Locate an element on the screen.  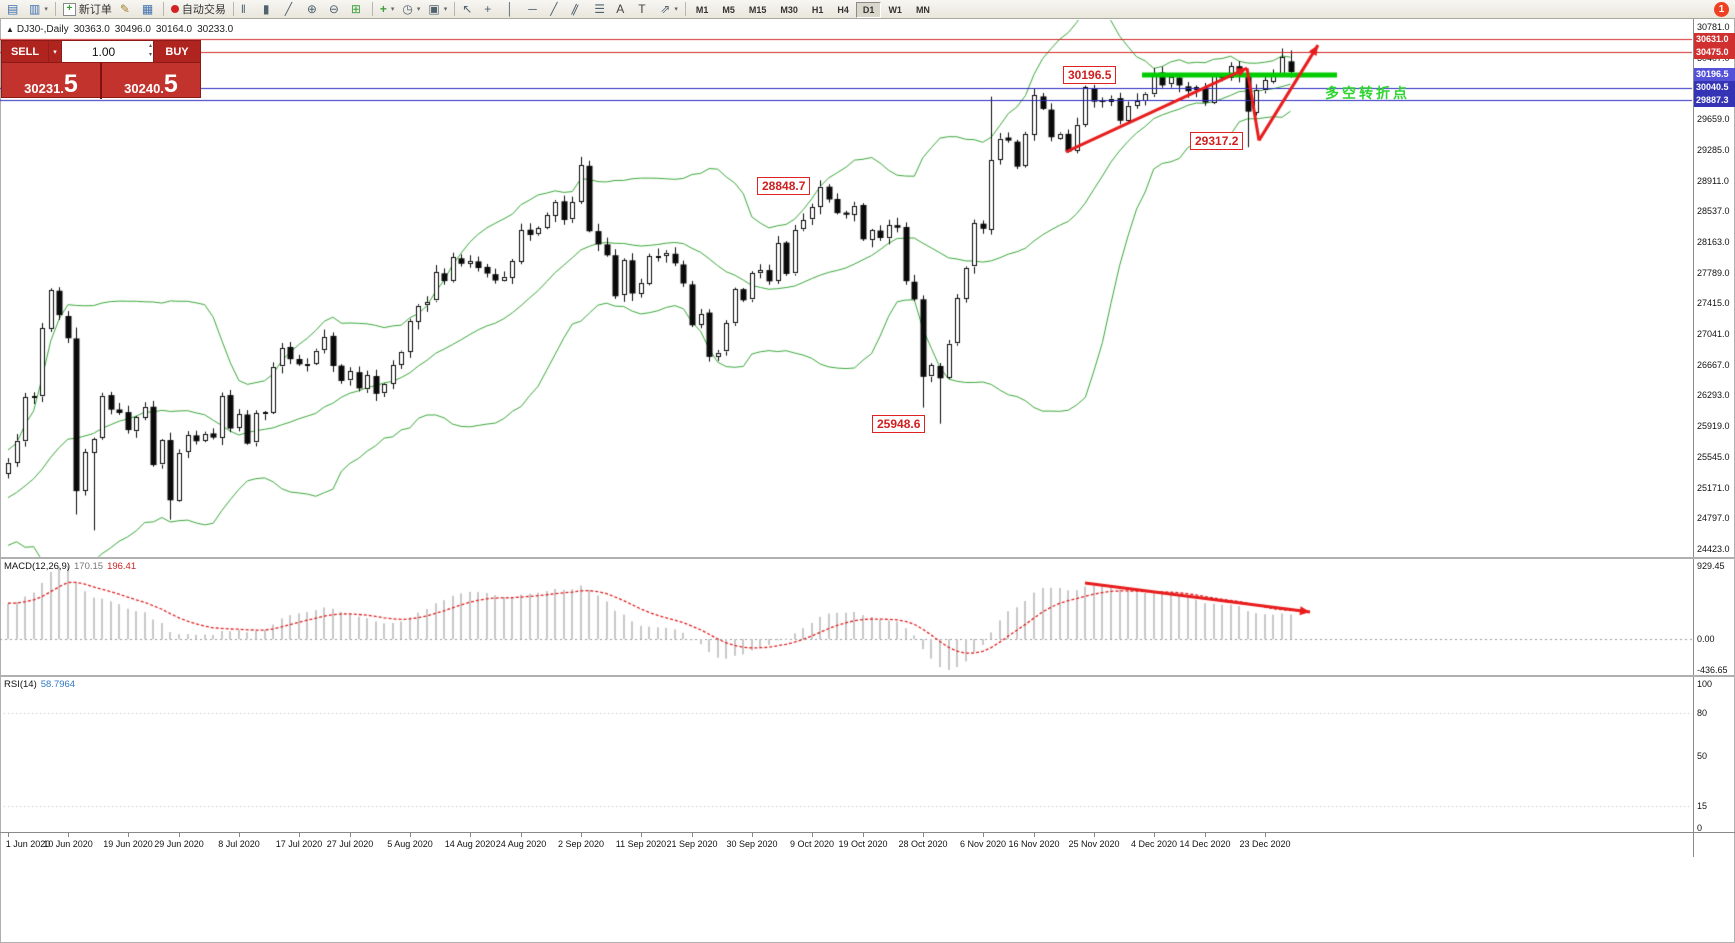
sell-button: SELL is located at coordinates (25, 51).